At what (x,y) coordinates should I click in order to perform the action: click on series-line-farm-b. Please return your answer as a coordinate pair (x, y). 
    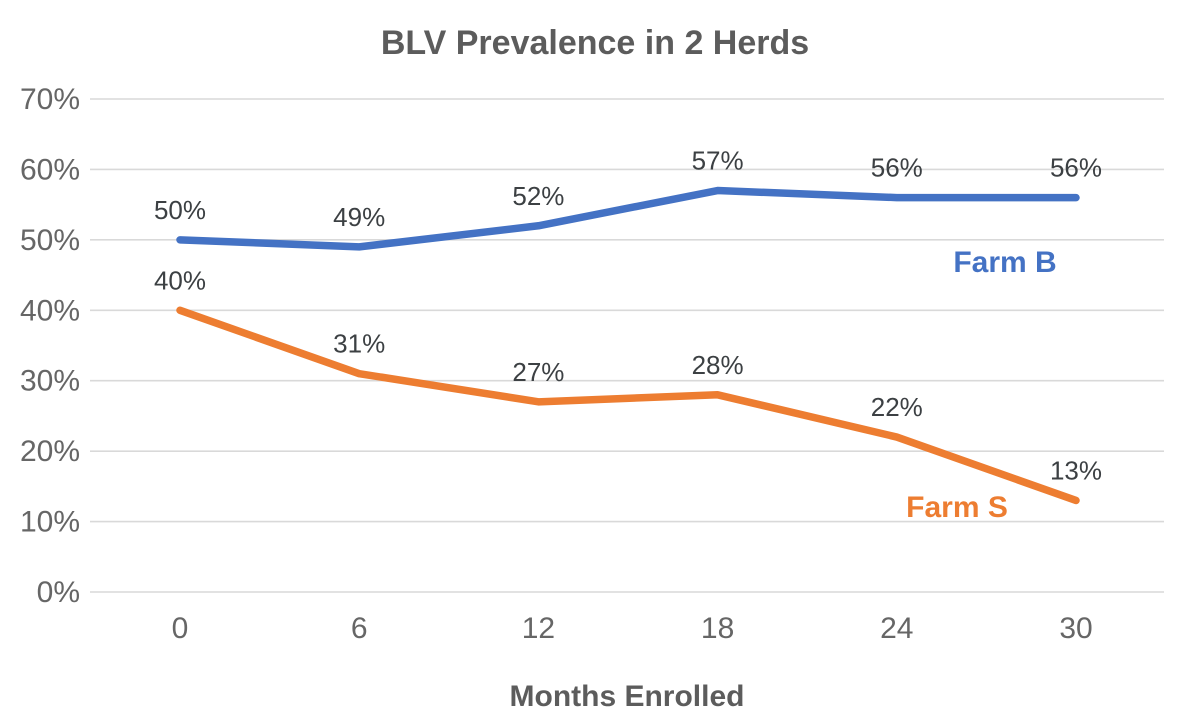
    Looking at the image, I should click on (628, 218).